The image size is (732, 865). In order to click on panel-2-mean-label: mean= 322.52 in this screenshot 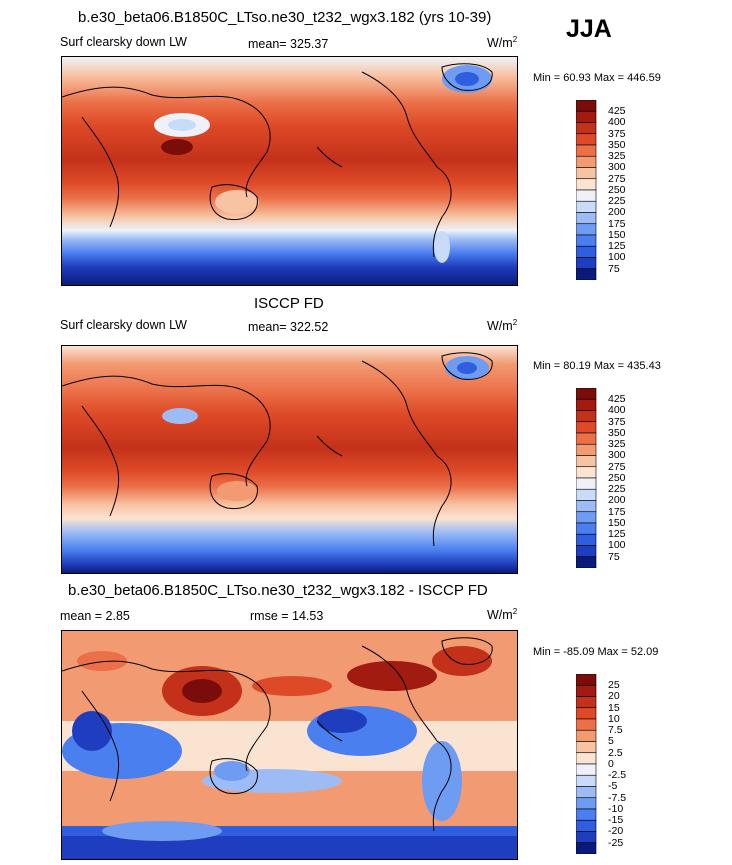, I will do `click(288, 327)`.